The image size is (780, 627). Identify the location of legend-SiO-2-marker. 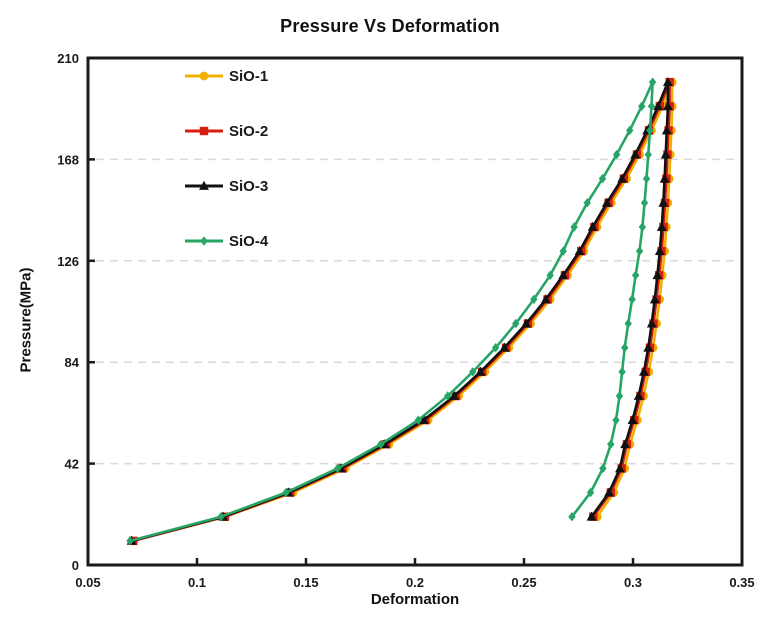
(204, 131).